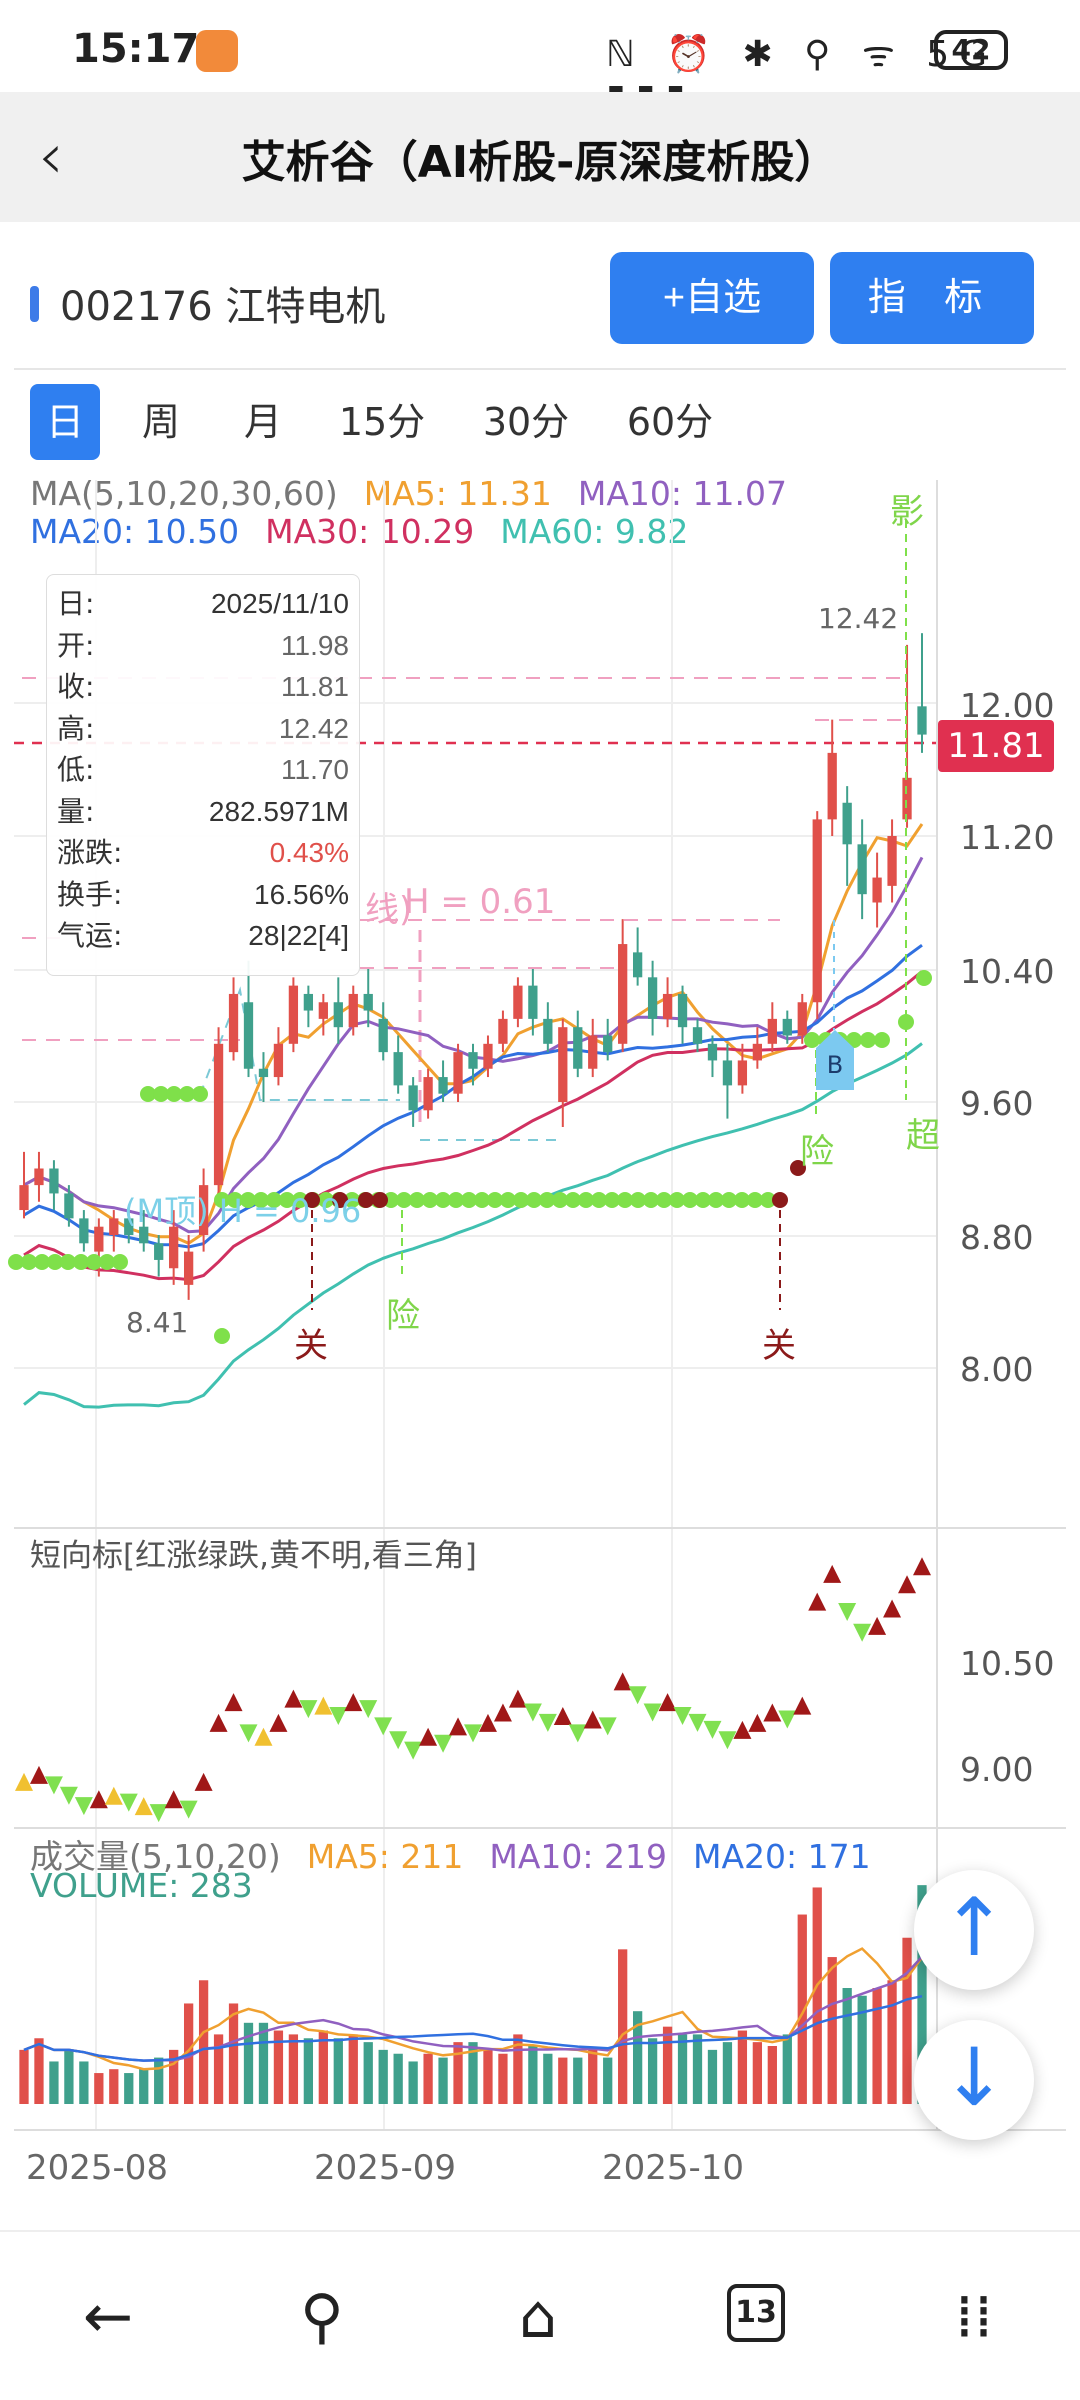 The width and height of the screenshot is (1080, 2400). I want to click on nav-back-icon: ←, so click(108, 2317).